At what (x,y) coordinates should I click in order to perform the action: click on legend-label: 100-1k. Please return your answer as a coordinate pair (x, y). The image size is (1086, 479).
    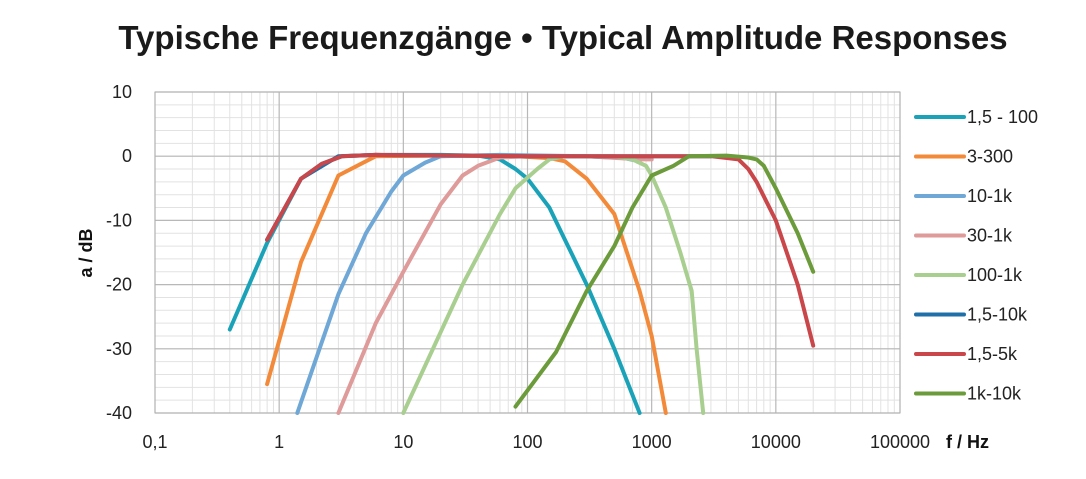
    Looking at the image, I should click on (995, 275).